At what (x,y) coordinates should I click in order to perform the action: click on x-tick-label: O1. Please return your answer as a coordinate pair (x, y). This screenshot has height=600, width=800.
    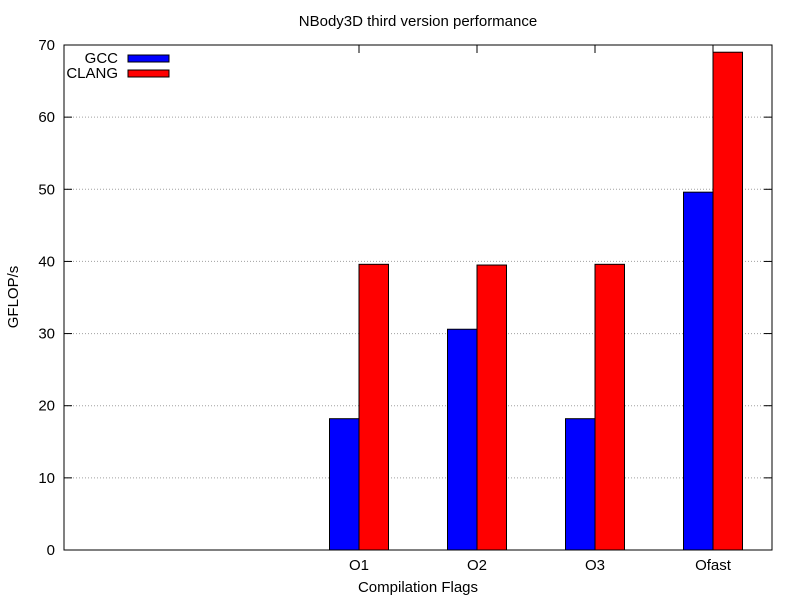
    Looking at the image, I should click on (359, 565).